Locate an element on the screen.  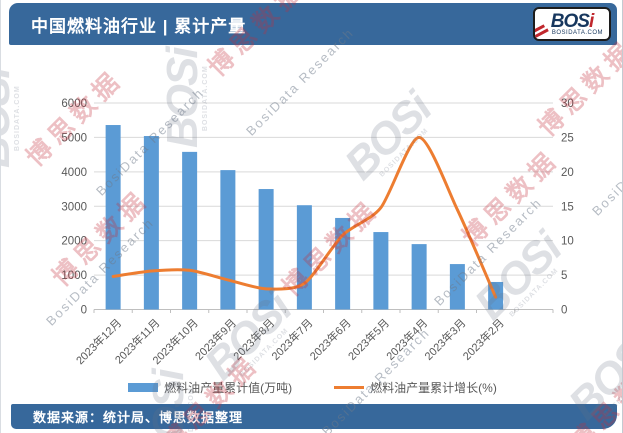
bosi-logo: BOSi BOSIDATA.COM is located at coordinates (572, 24).